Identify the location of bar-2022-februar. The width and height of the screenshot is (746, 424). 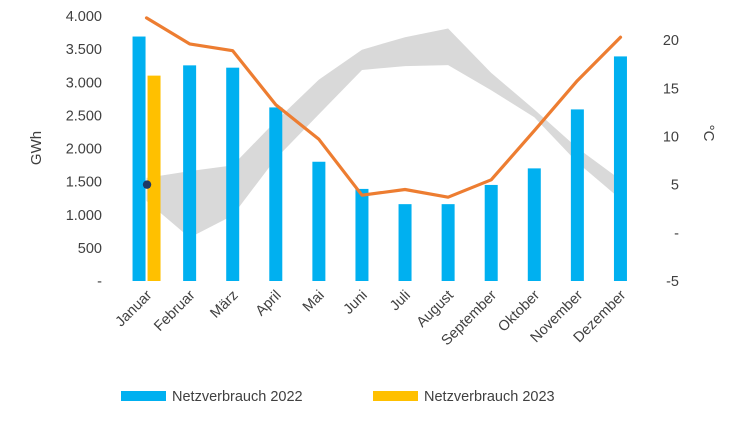
(190, 173).